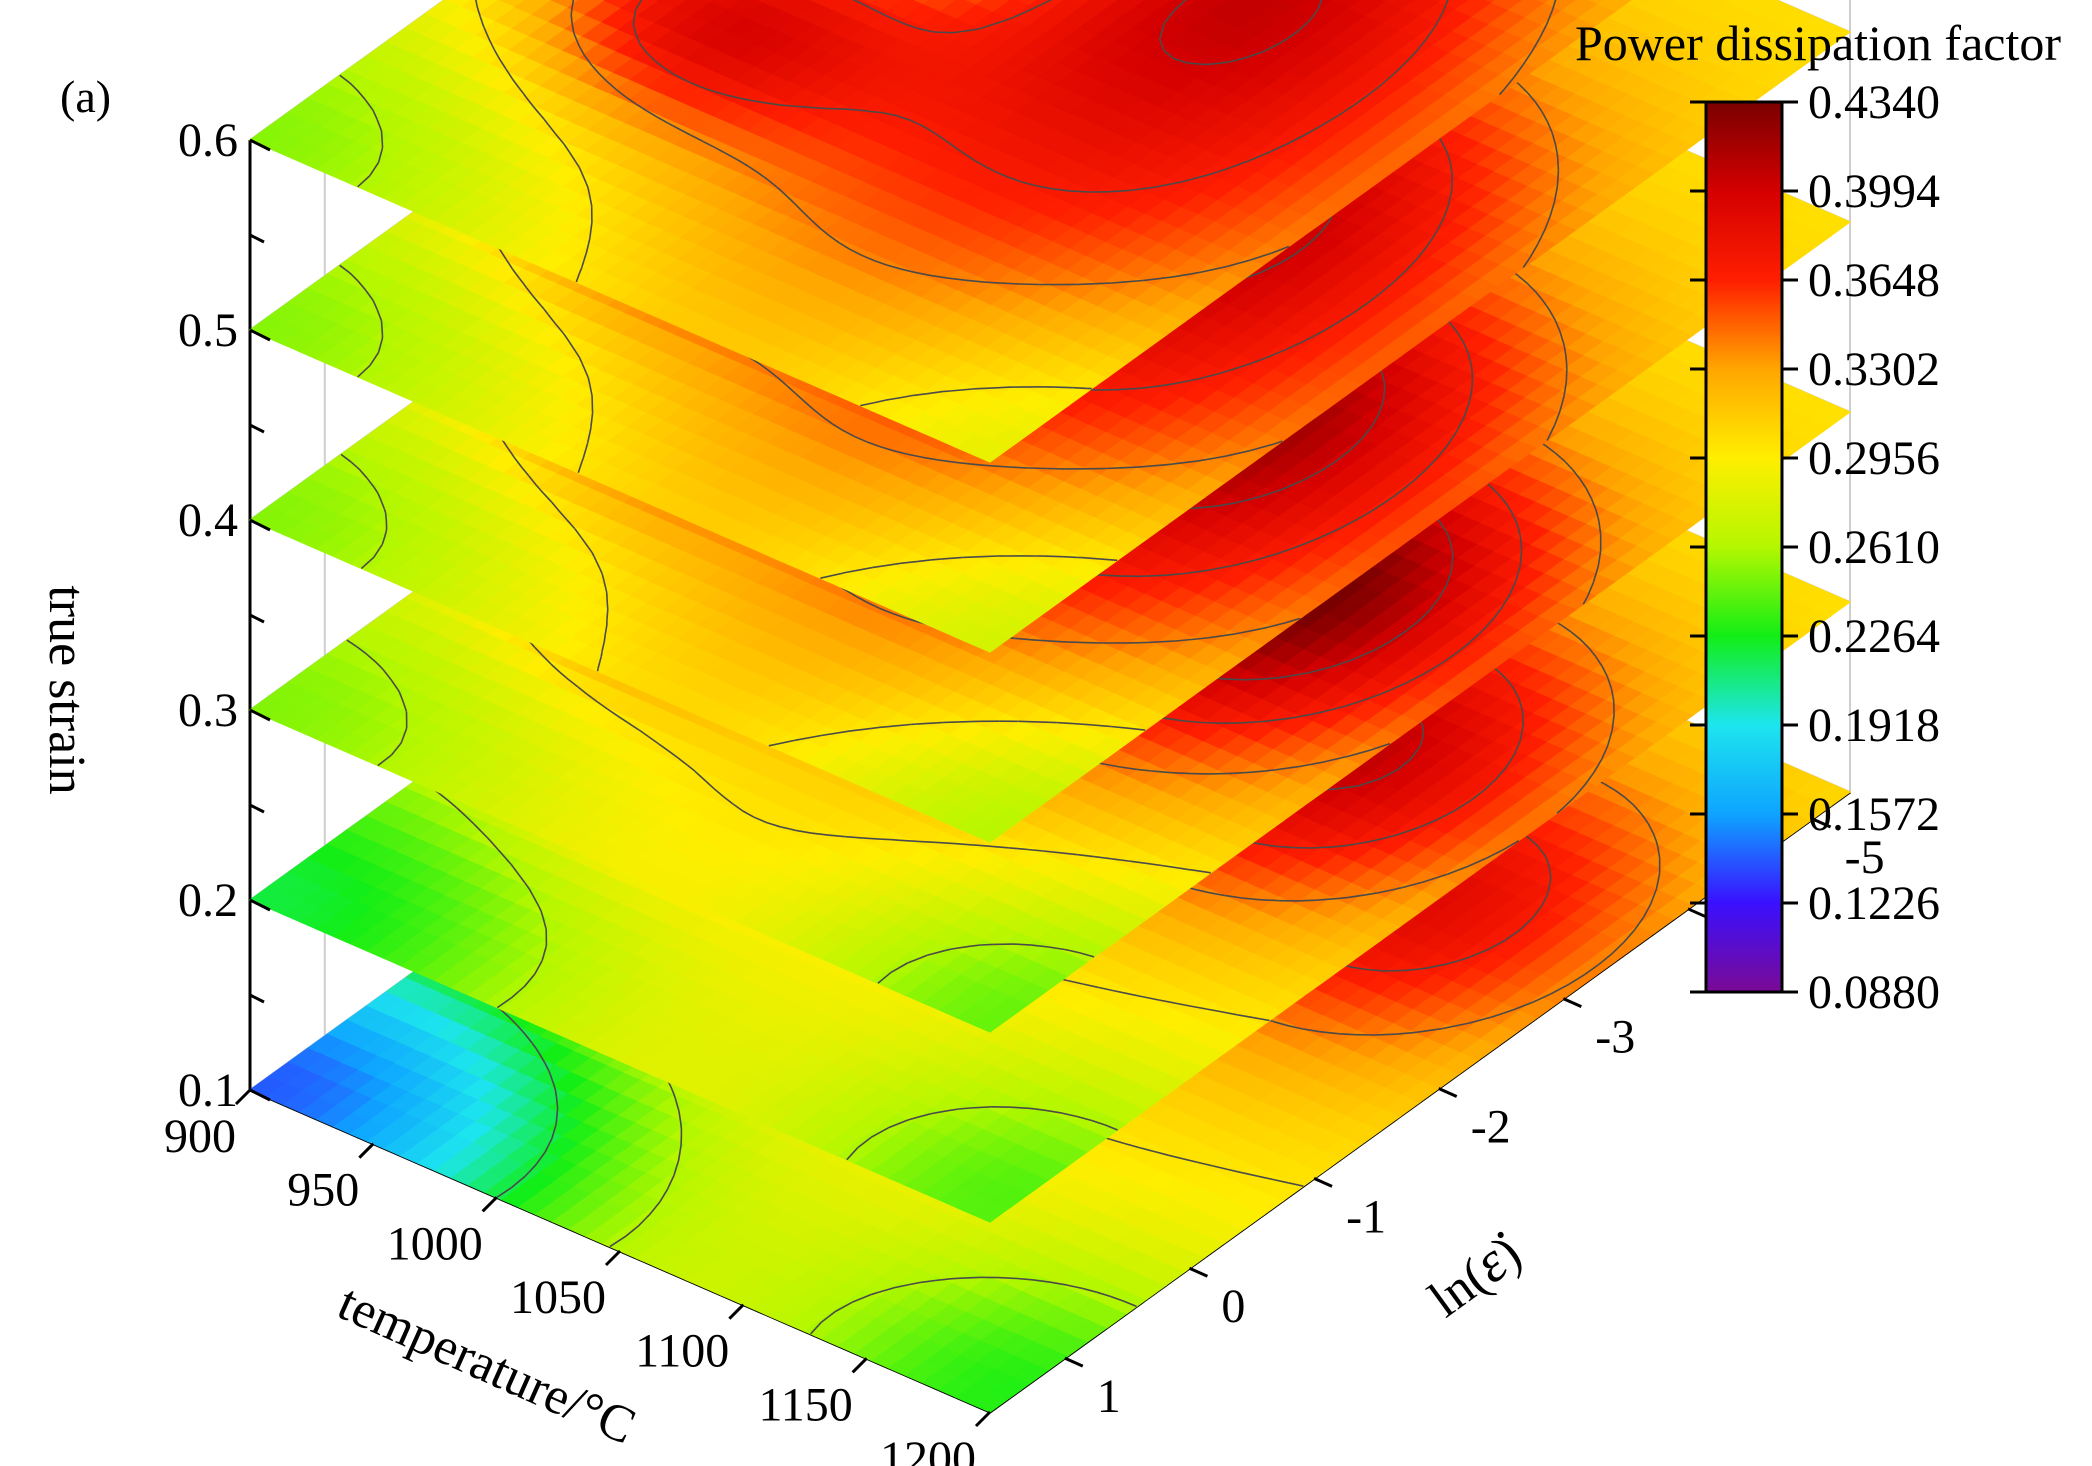 This screenshot has height=1466, width=2092. Describe the element at coordinates (1874, 458) in the screenshot. I see `colorbar-tick-label: 0.2956` at that location.